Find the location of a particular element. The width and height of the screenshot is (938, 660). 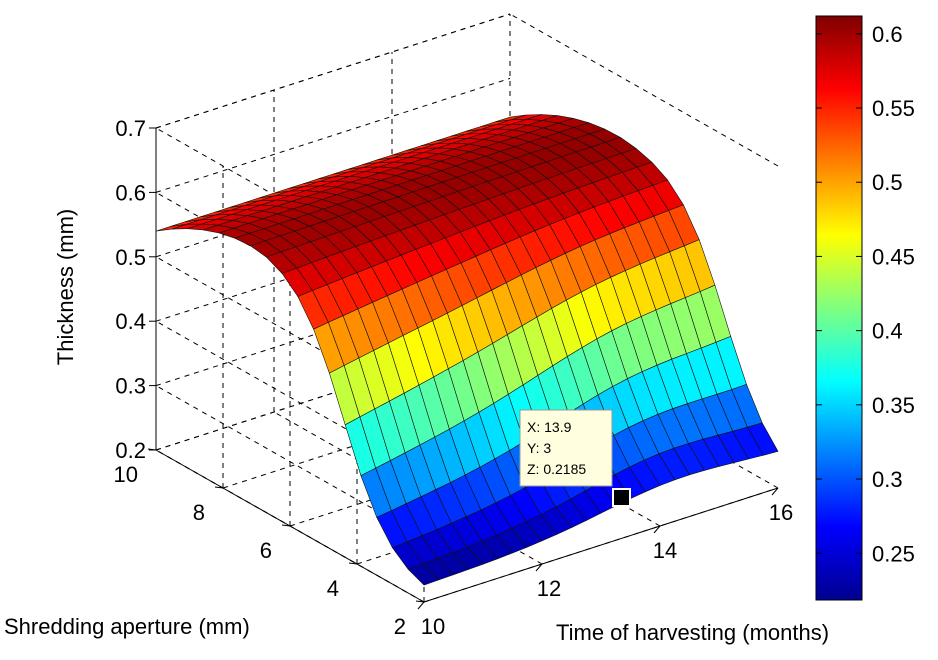

z-tick-label: 0.5 is located at coordinates (130, 257).